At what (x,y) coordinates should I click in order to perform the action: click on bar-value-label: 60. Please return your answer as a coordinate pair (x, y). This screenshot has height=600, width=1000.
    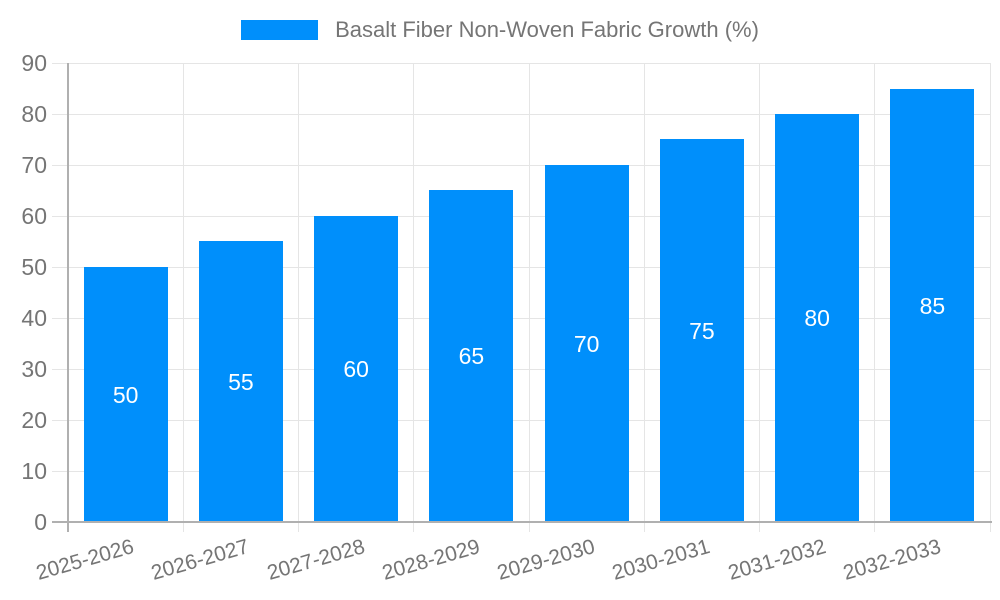
    Looking at the image, I should click on (356, 369).